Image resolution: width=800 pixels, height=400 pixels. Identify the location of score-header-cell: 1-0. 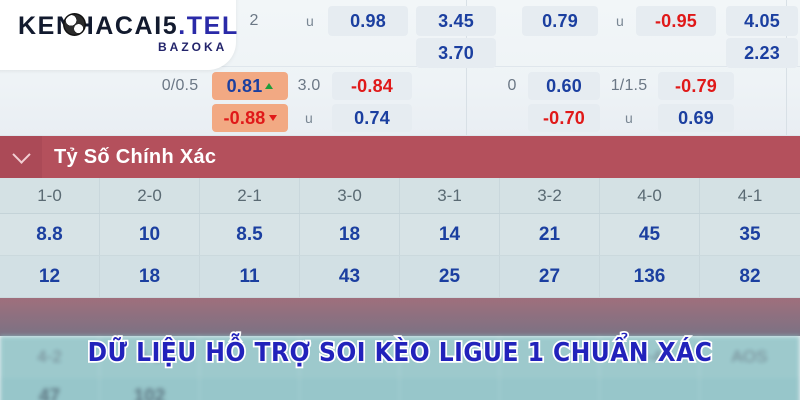
(50, 195).